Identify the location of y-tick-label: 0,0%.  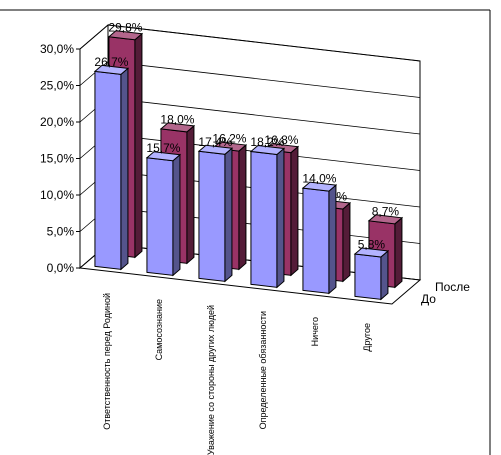
(61, 268).